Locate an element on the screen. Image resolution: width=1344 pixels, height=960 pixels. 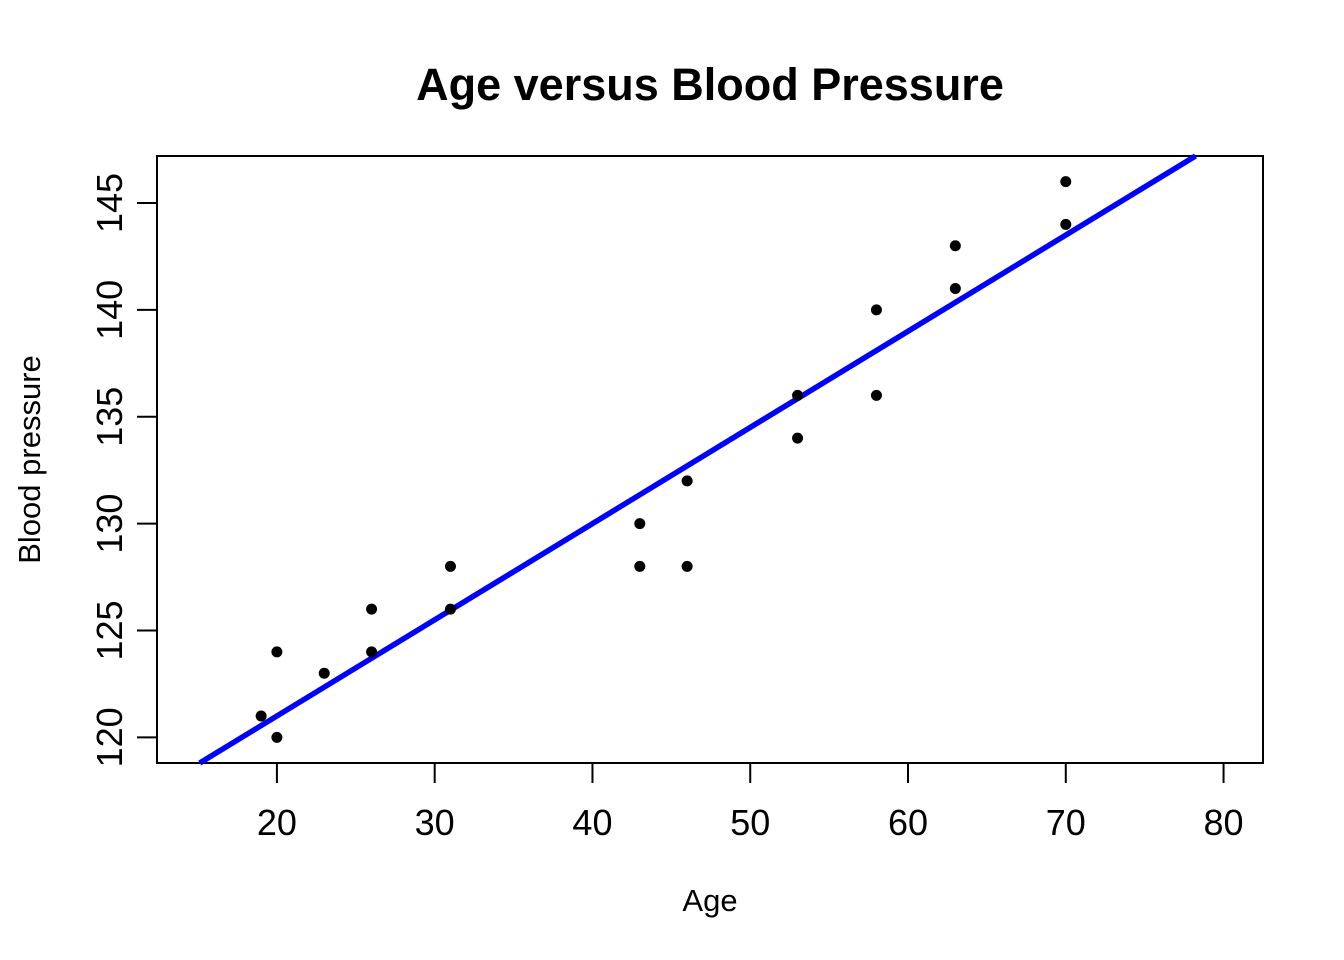
y-axis-label: Blood pressure is located at coordinates (29, 459).